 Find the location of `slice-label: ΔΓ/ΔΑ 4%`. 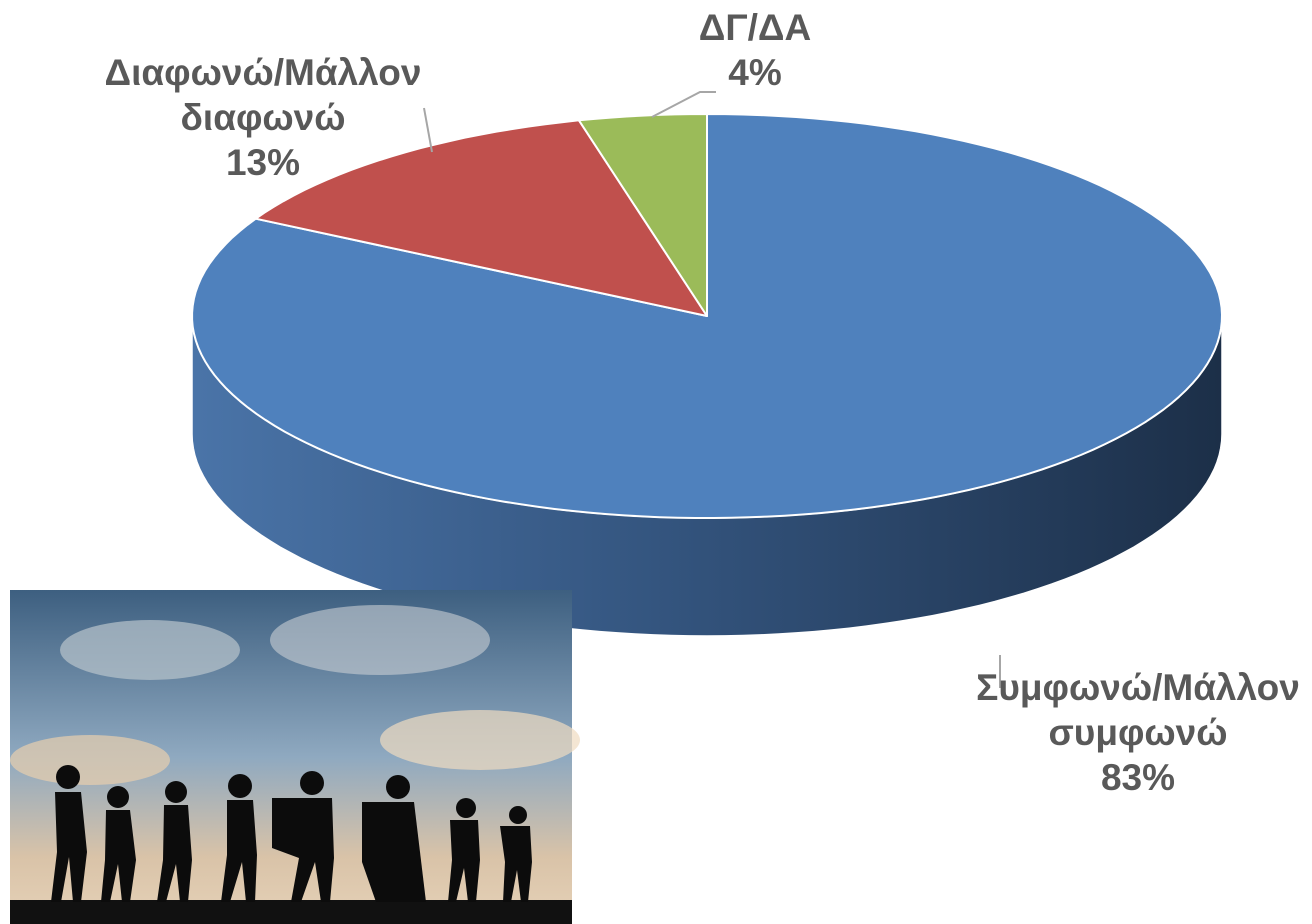

slice-label: ΔΓ/ΔΑ 4% is located at coordinates (755, 50).